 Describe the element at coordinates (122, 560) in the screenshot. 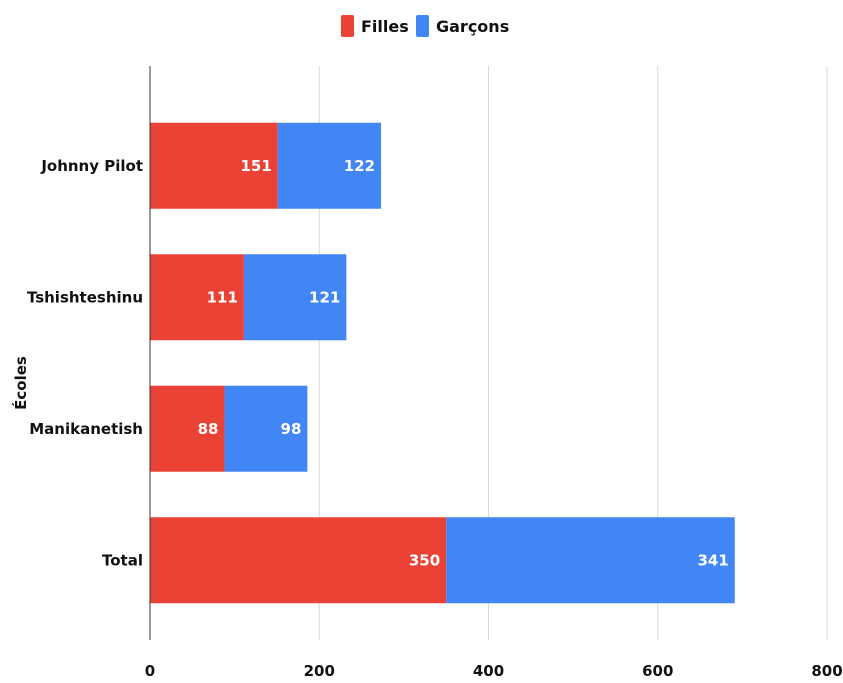

I see `category-label: Total` at that location.